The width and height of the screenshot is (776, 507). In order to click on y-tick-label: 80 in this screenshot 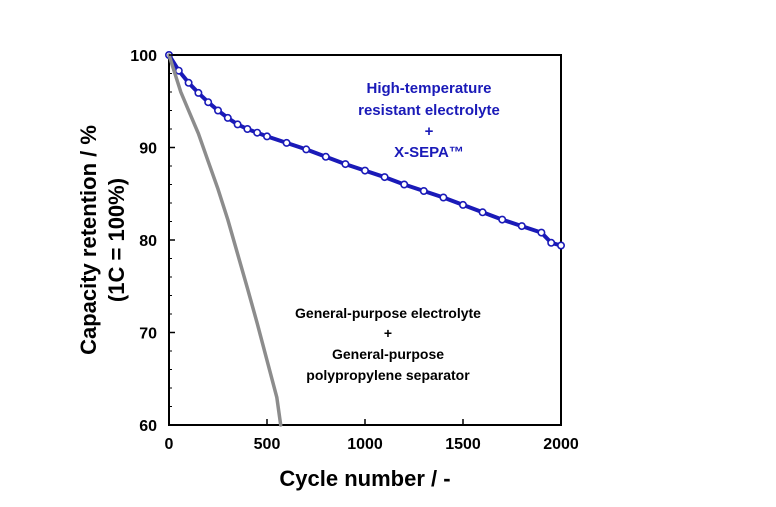, I will do `click(148, 241)`.